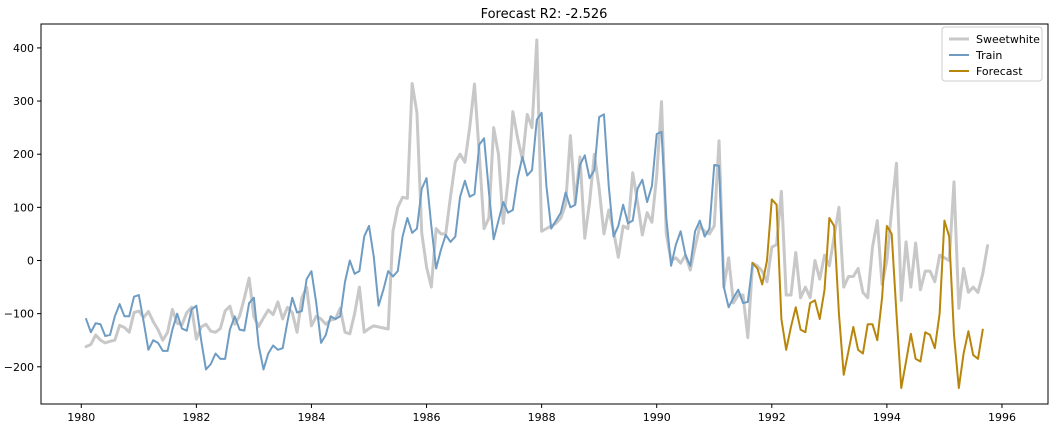 This screenshot has width=1056, height=427. What do you see at coordinates (887, 417) in the screenshot?
I see `x-tick-label: 1994` at bounding box center [887, 417].